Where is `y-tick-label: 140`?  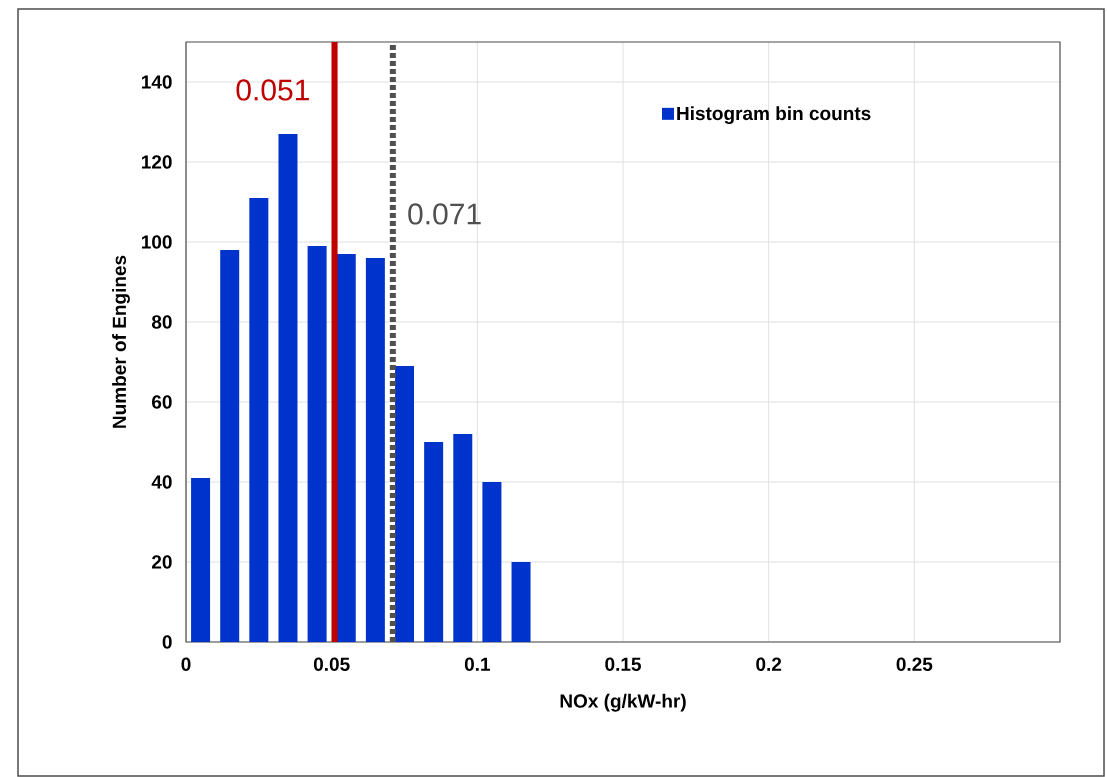 y-tick-label: 140 is located at coordinates (156, 82).